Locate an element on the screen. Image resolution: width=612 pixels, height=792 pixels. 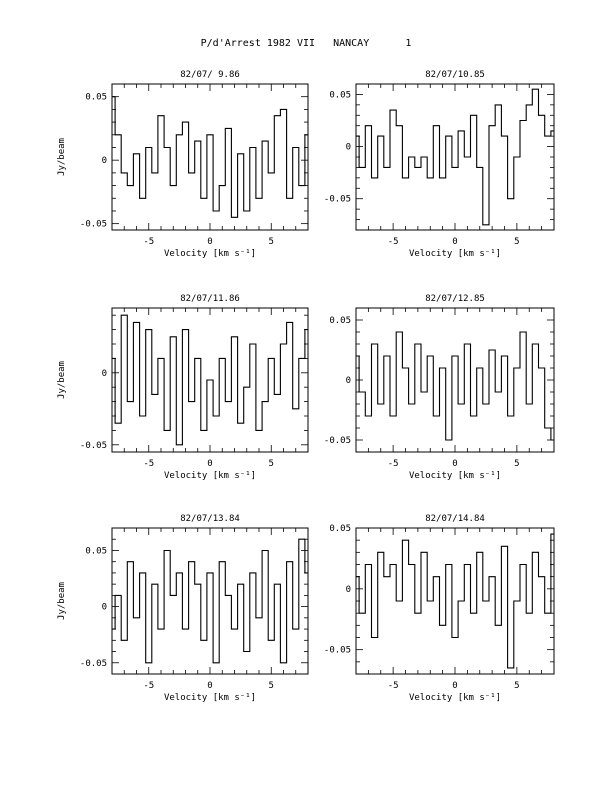
panel-title: 82/07/11.86 is located at coordinates (210, 299).